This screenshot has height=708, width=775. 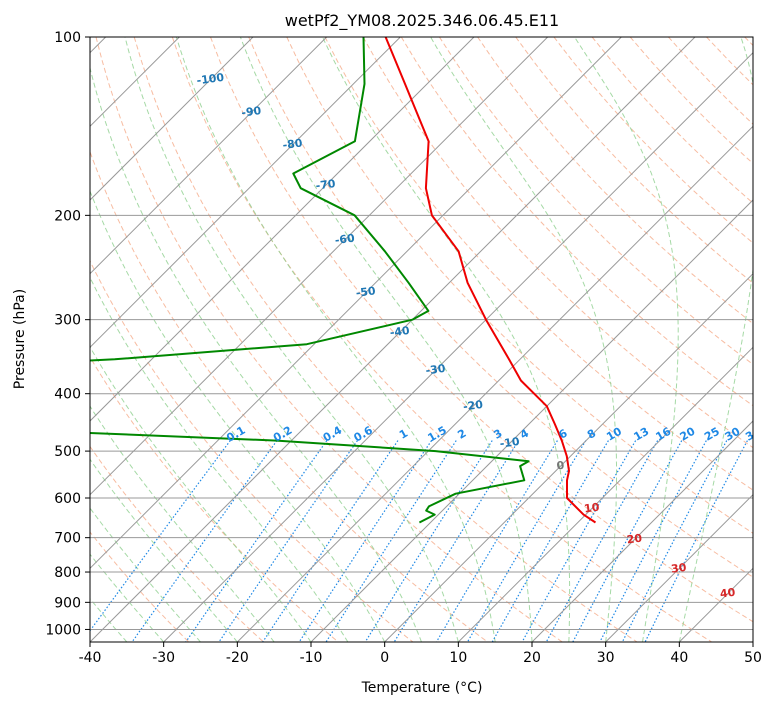 I want to click on mixing-ratio-label: 6, so click(x=563, y=433).